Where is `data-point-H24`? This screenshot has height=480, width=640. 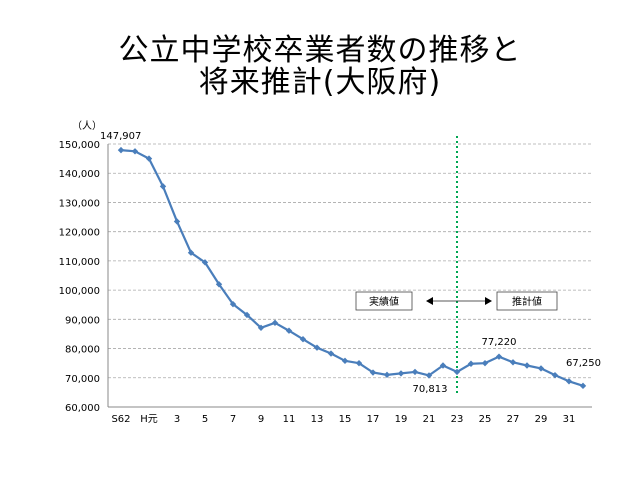 data-point-H24 is located at coordinates (471, 363).